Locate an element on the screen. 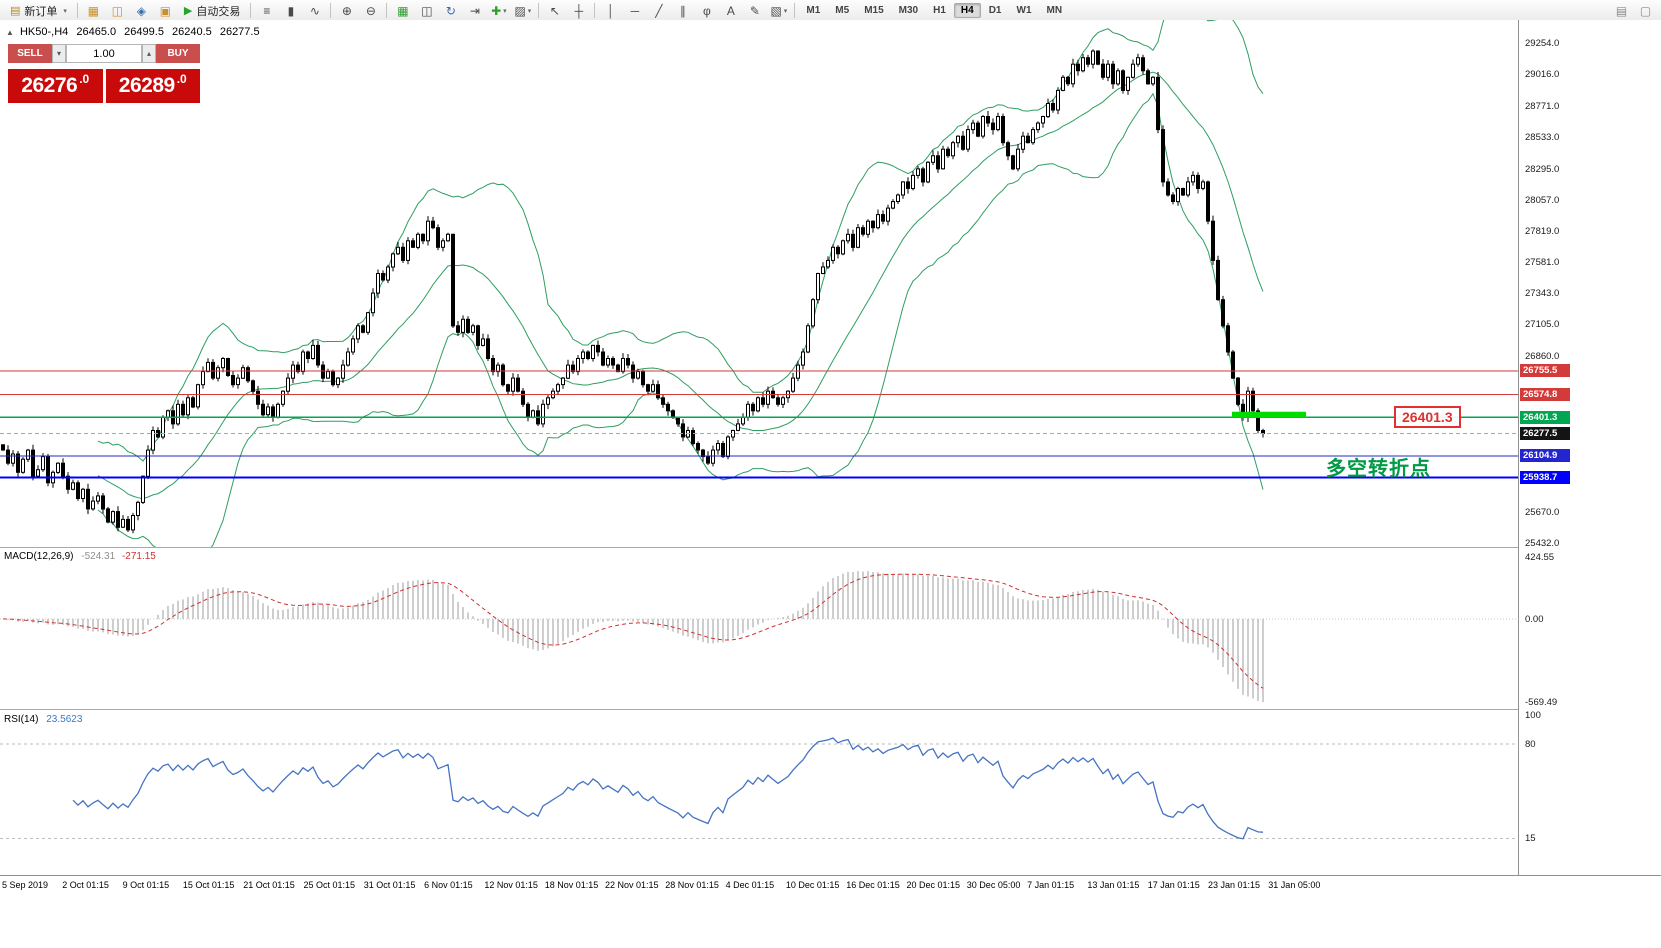  print-preview-button: ▤ is located at coordinates (1621, 11).